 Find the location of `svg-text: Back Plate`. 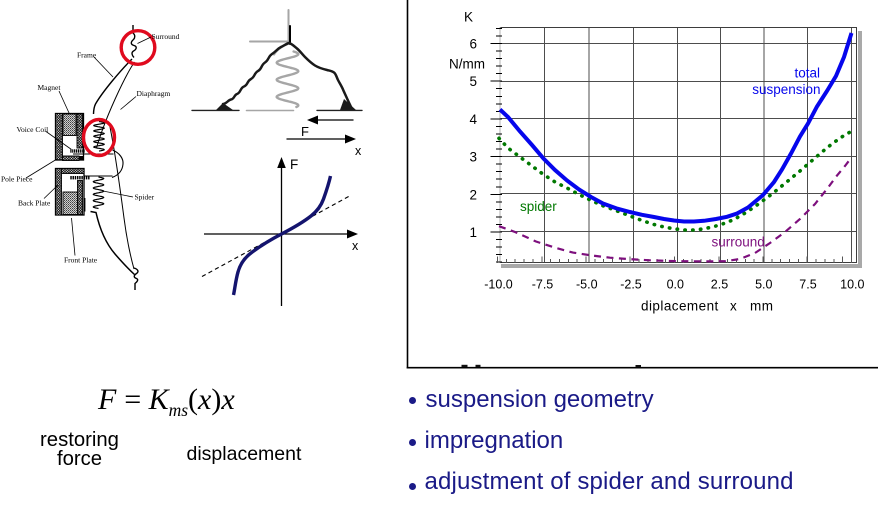

svg-text: Back Plate is located at coordinates (34, 203).